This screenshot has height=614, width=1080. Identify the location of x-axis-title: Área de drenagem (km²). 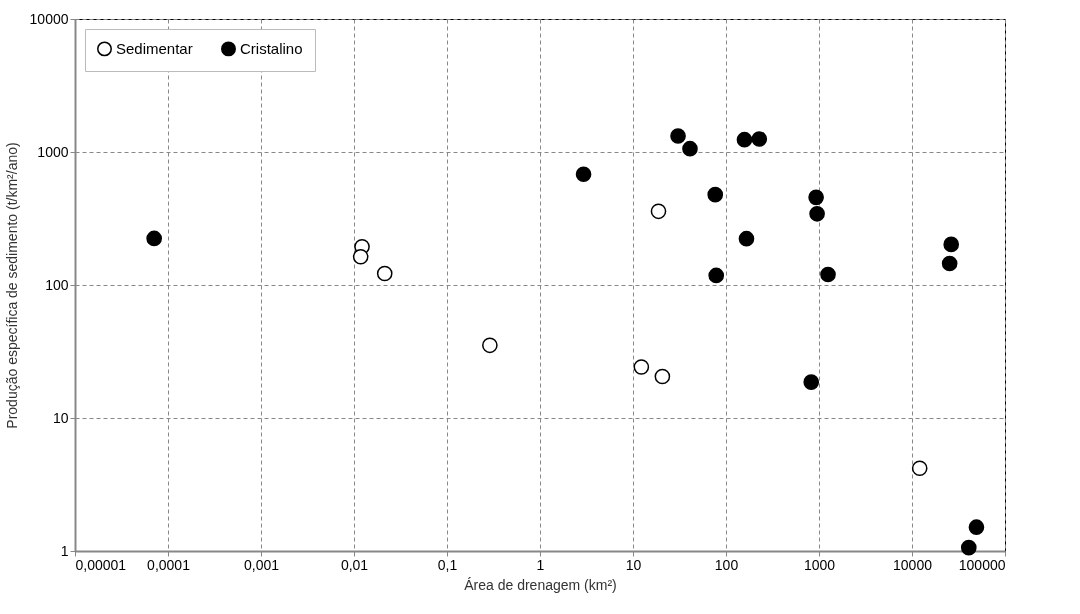
(540, 584).